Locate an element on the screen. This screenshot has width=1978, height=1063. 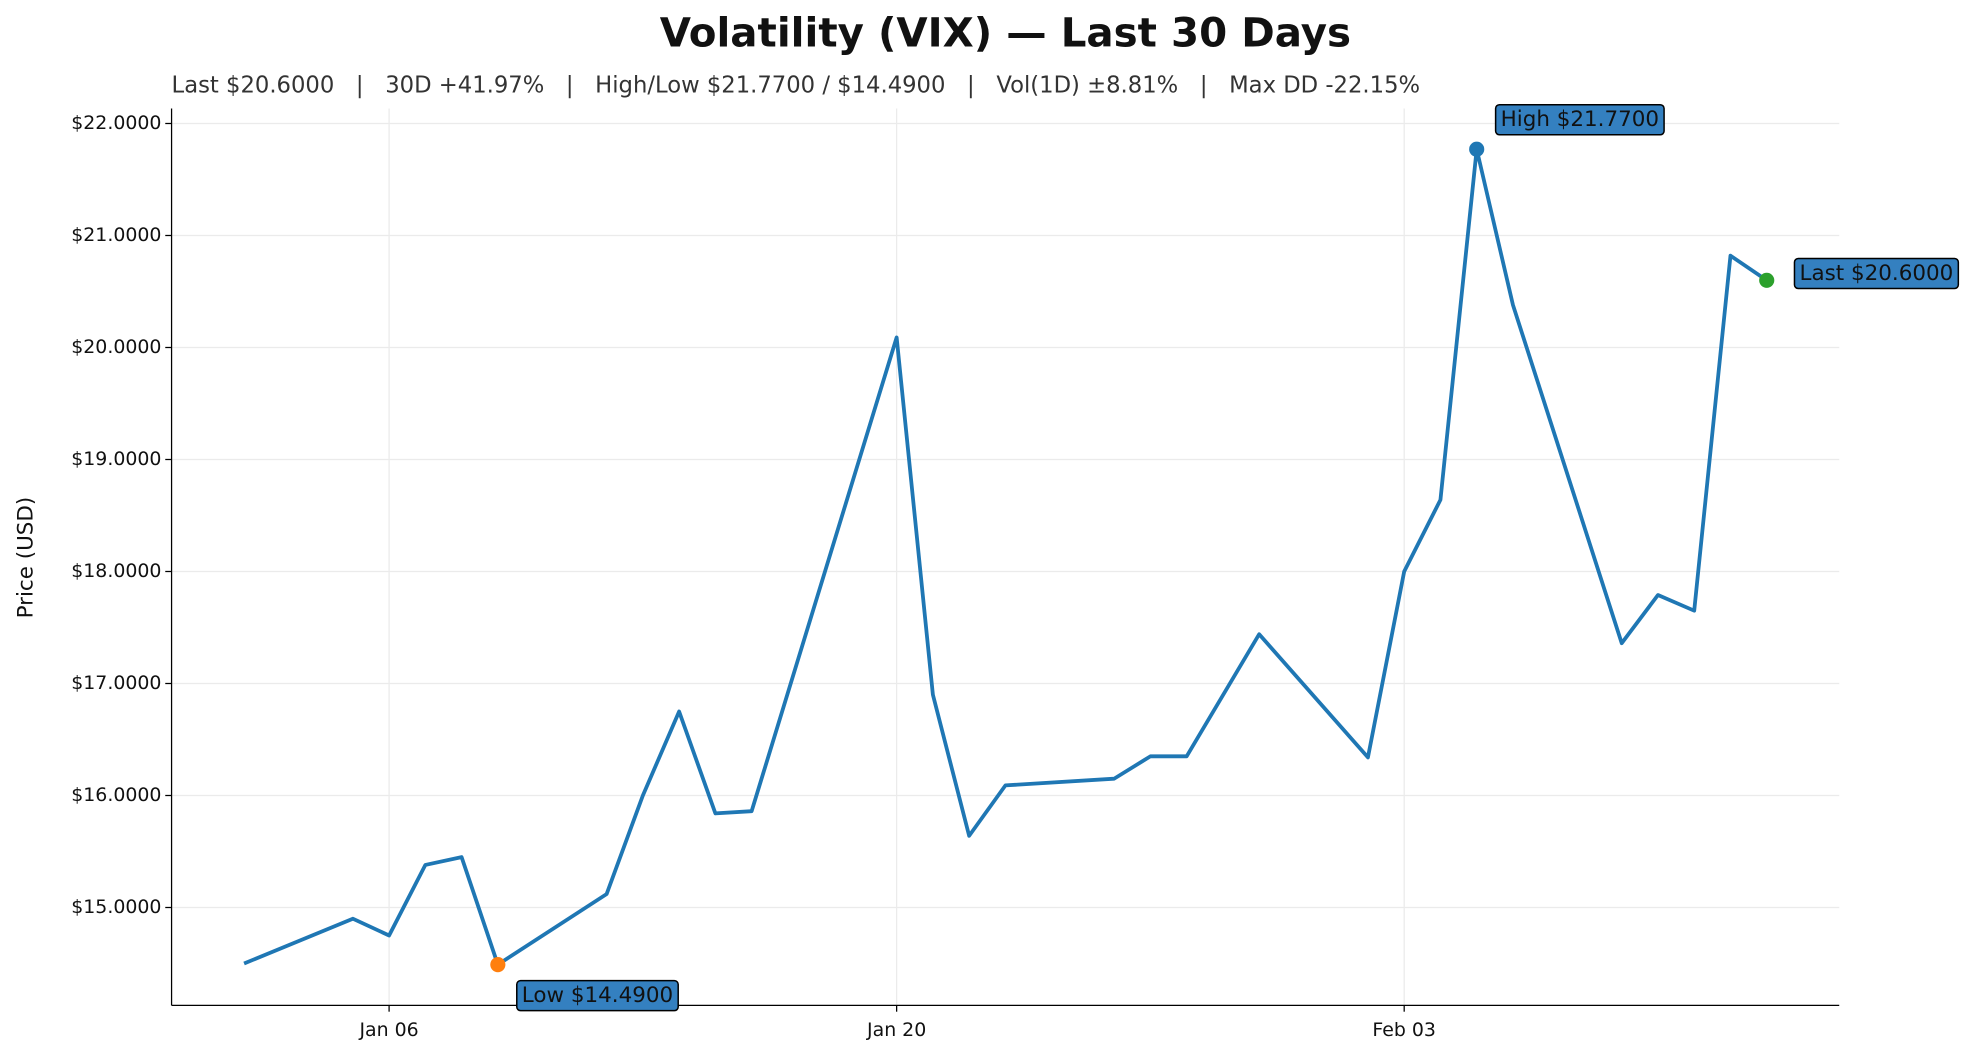
y-tick-label: $15.0000 is located at coordinates (116, 907).